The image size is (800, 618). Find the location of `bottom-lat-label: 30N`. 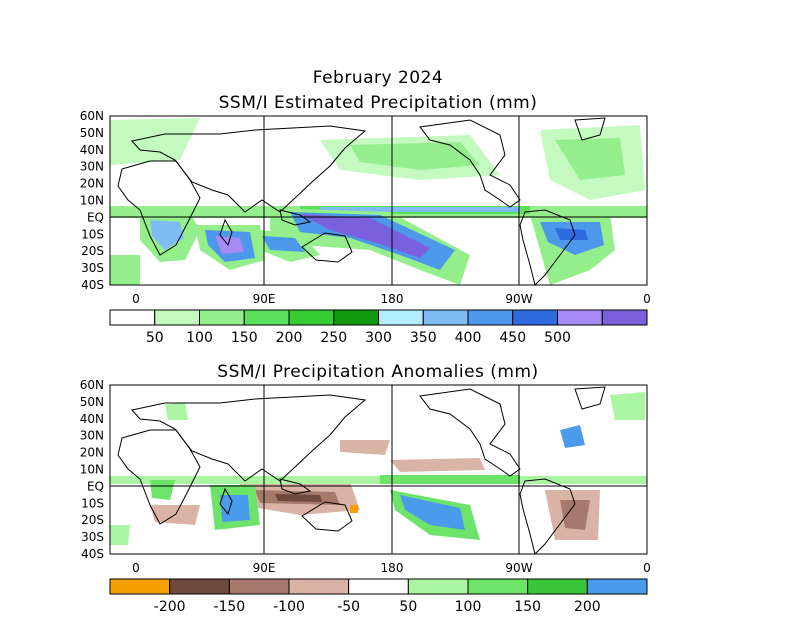

bottom-lat-label: 30N is located at coordinates (92, 436).